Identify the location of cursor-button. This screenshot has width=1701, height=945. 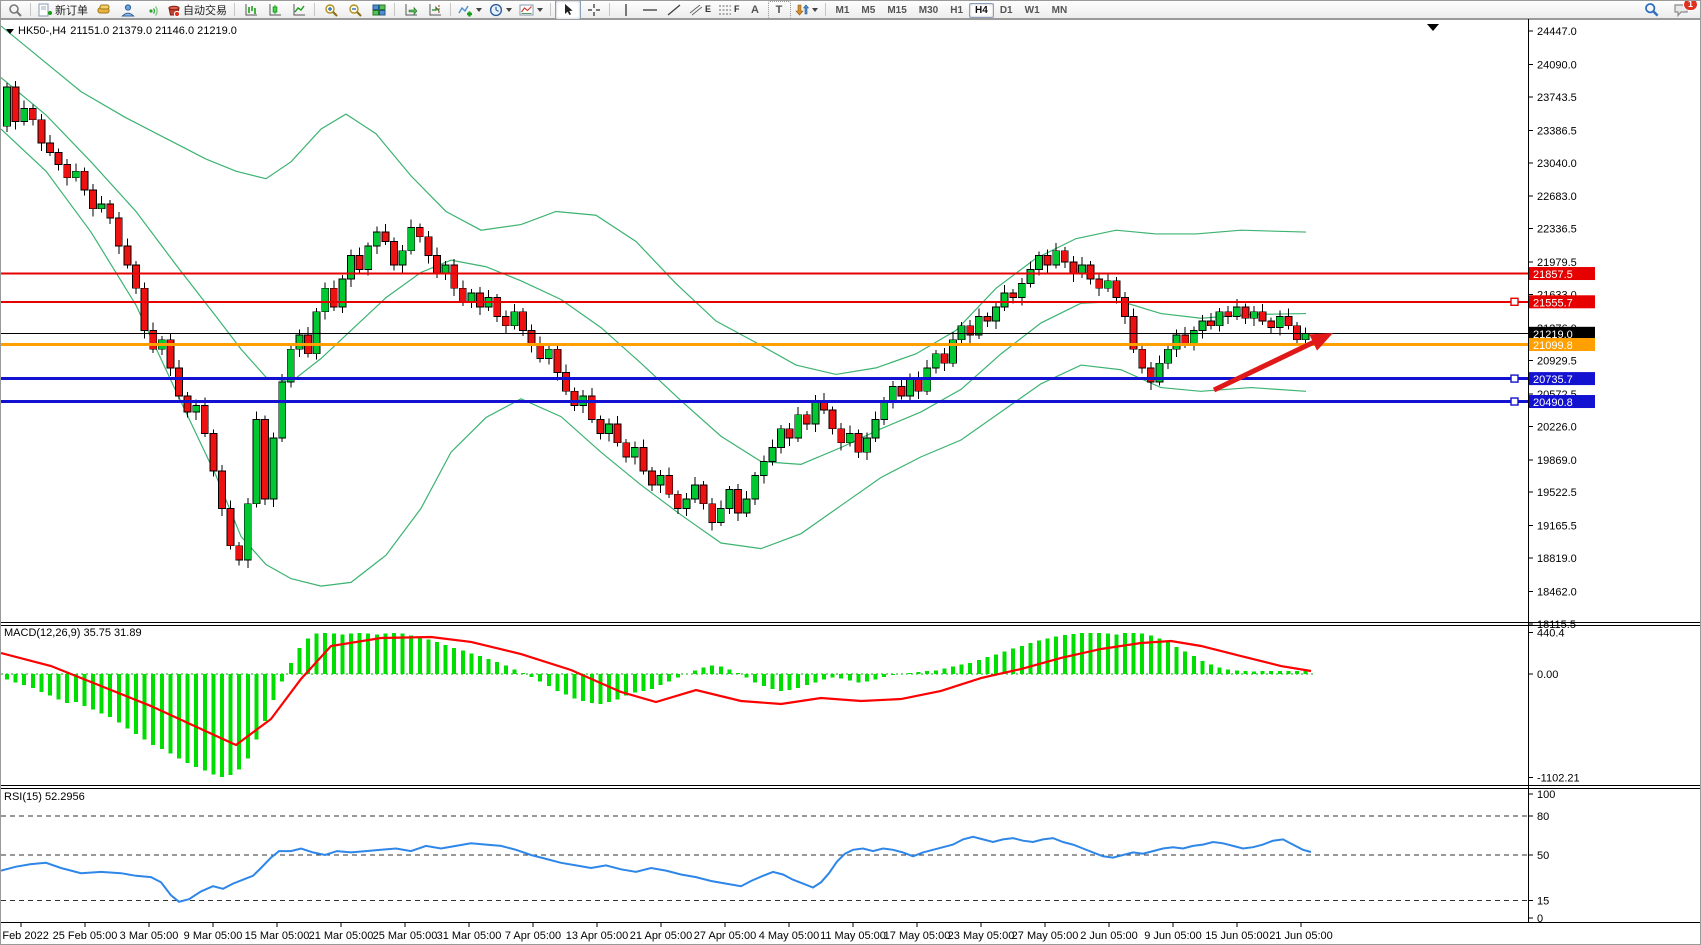
(568, 10).